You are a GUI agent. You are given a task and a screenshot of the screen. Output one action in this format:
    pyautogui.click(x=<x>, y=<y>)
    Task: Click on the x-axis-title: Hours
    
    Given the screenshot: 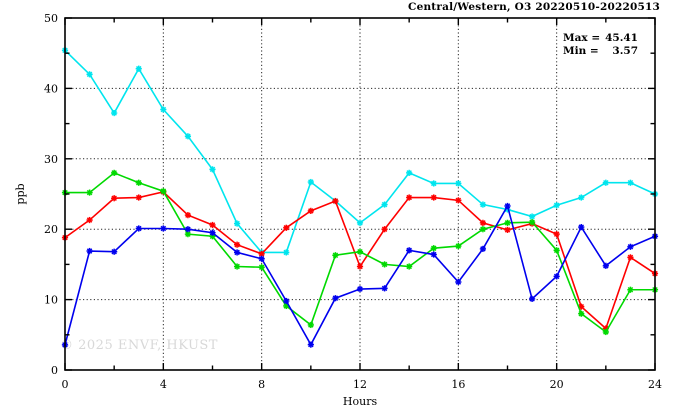 What is the action you would take?
    pyautogui.click(x=360, y=401)
    